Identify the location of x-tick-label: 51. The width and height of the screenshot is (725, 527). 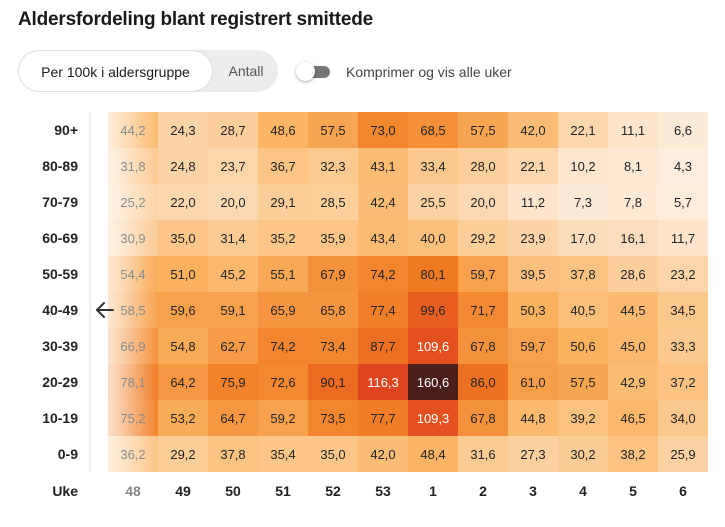
(283, 491).